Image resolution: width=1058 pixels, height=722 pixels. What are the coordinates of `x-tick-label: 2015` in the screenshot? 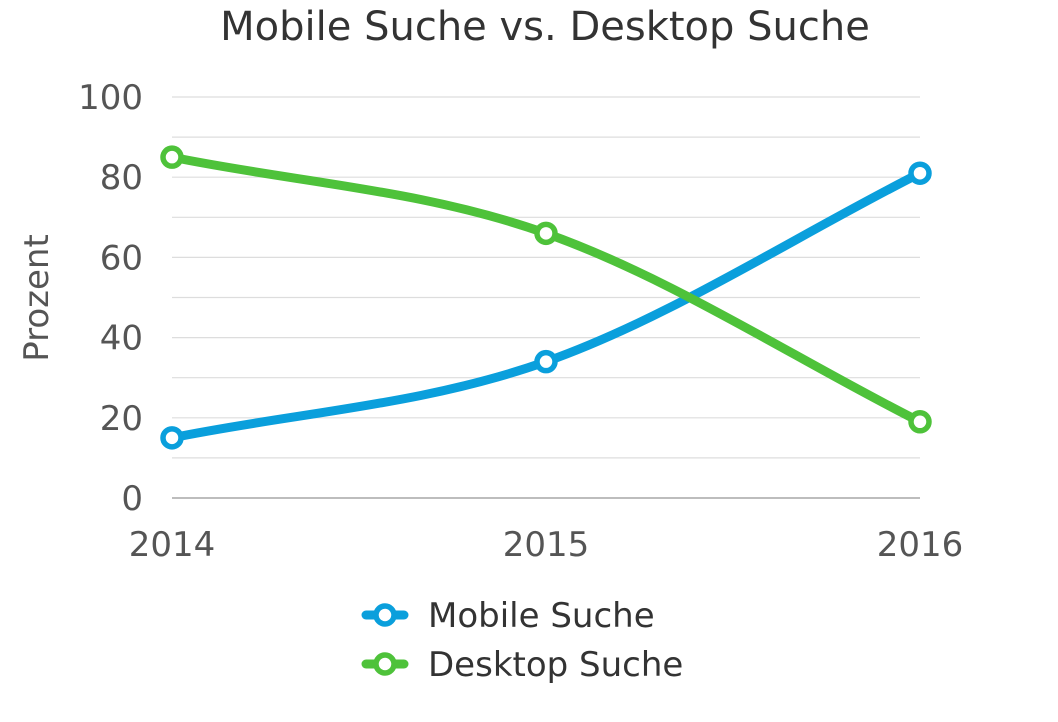 It's located at (546, 545).